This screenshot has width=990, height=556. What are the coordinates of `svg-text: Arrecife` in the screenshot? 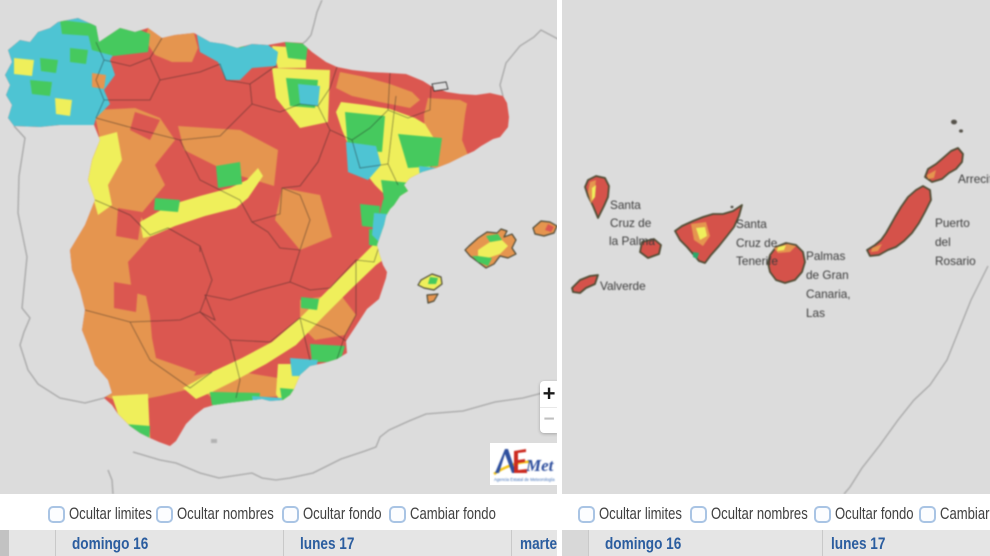 It's located at (974, 179).